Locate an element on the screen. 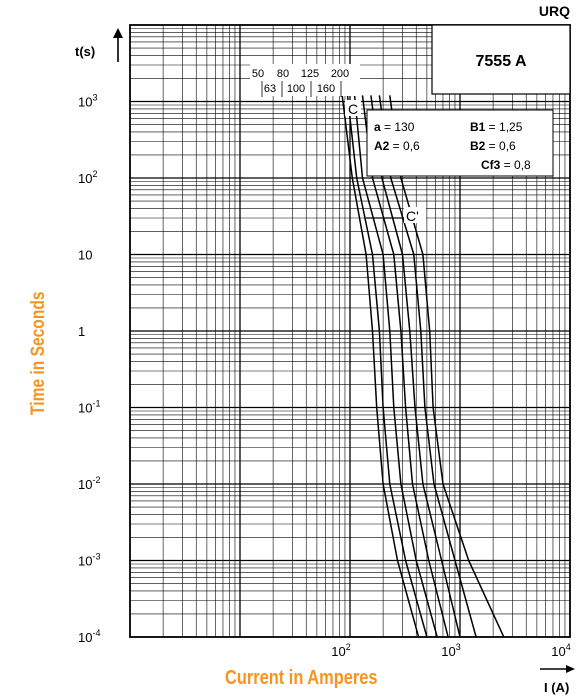  curve-100a is located at coordinates (405, 366).